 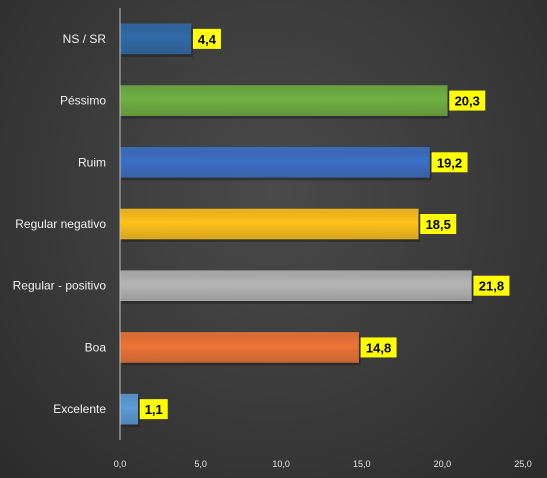 I want to click on category-label: Regular - positivo, so click(x=60, y=286).